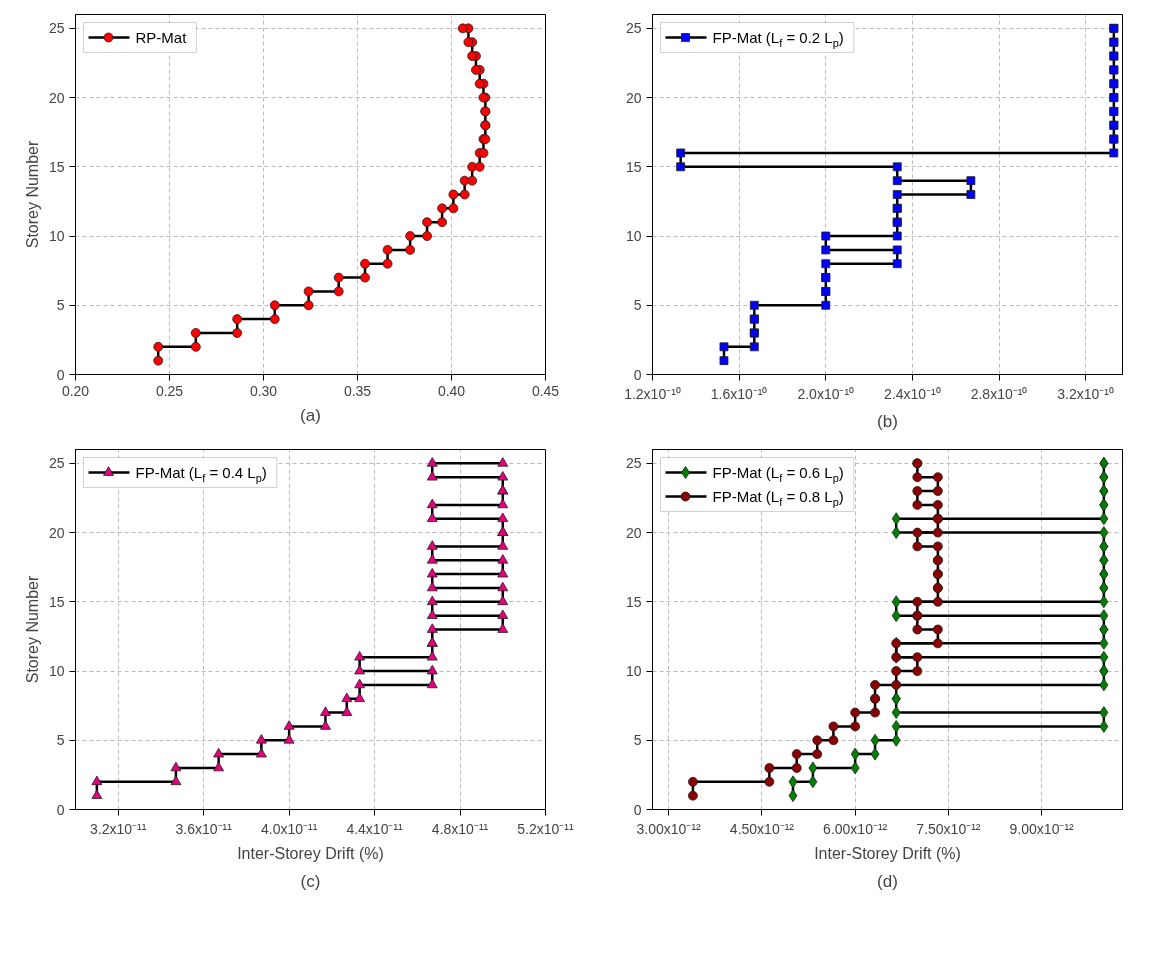  I want to click on x-tick-label: 6.00x10⁻¹², so click(855, 828).